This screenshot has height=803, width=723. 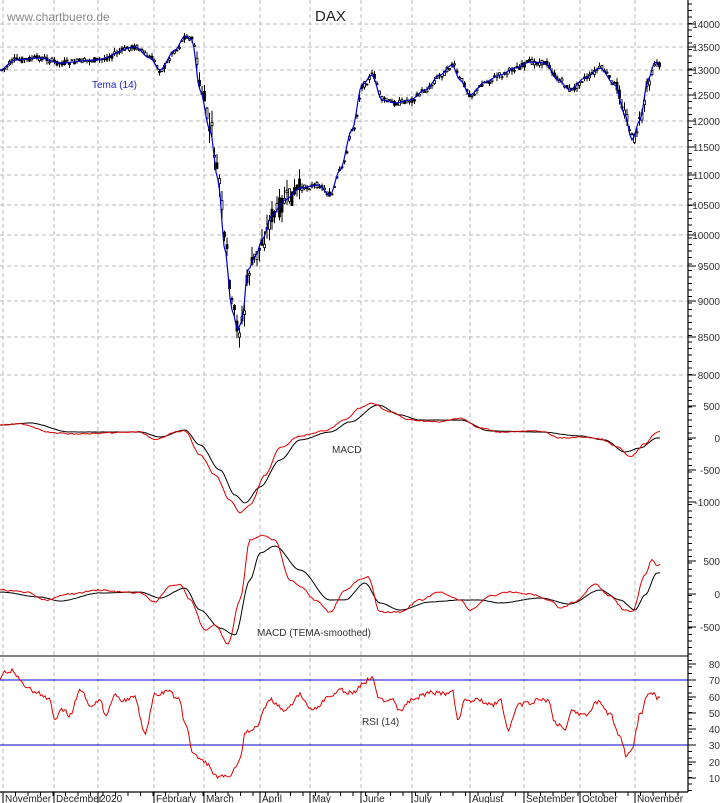 I want to click on month-label: August, so click(x=487, y=798).